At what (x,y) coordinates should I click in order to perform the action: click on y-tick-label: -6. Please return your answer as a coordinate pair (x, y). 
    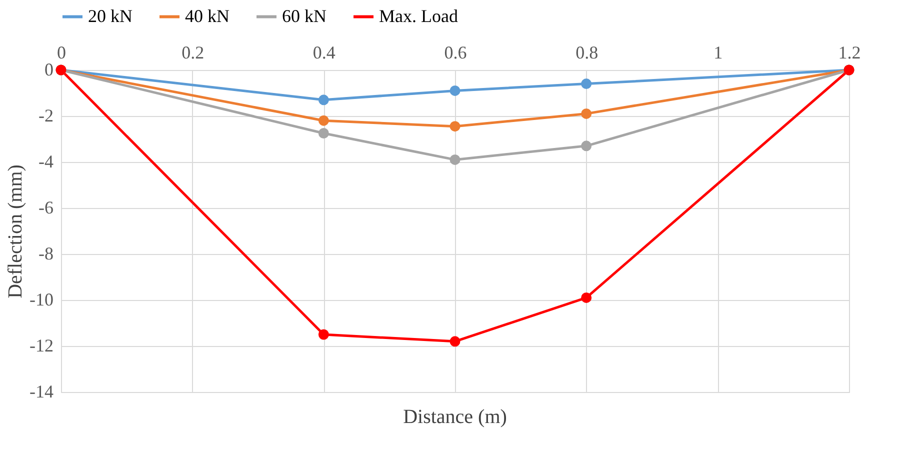
    Looking at the image, I should click on (46, 208).